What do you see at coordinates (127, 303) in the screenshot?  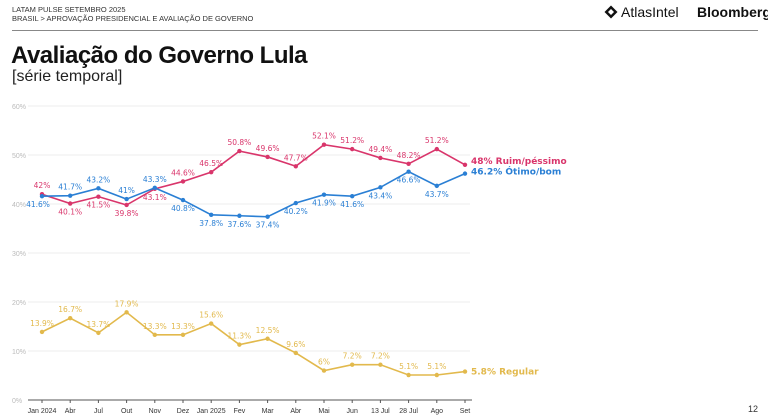 I see `data-label: 17.9%` at bounding box center [127, 303].